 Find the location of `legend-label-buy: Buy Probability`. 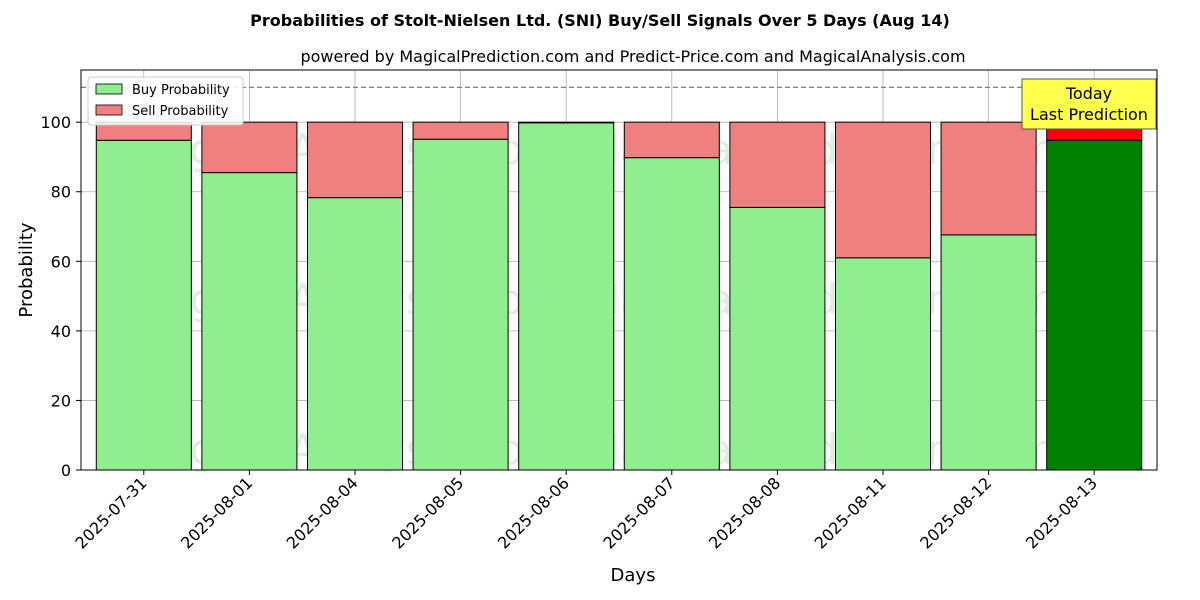

legend-label-buy: Buy Probability is located at coordinates (181, 90).